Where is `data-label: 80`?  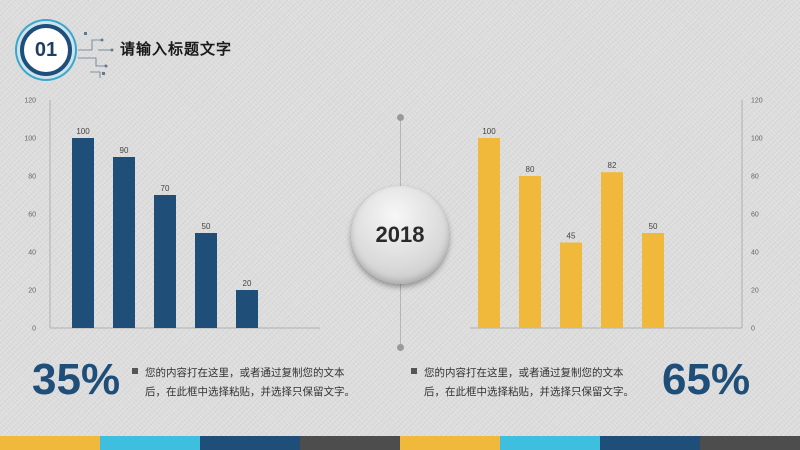 data-label: 80 is located at coordinates (530, 169).